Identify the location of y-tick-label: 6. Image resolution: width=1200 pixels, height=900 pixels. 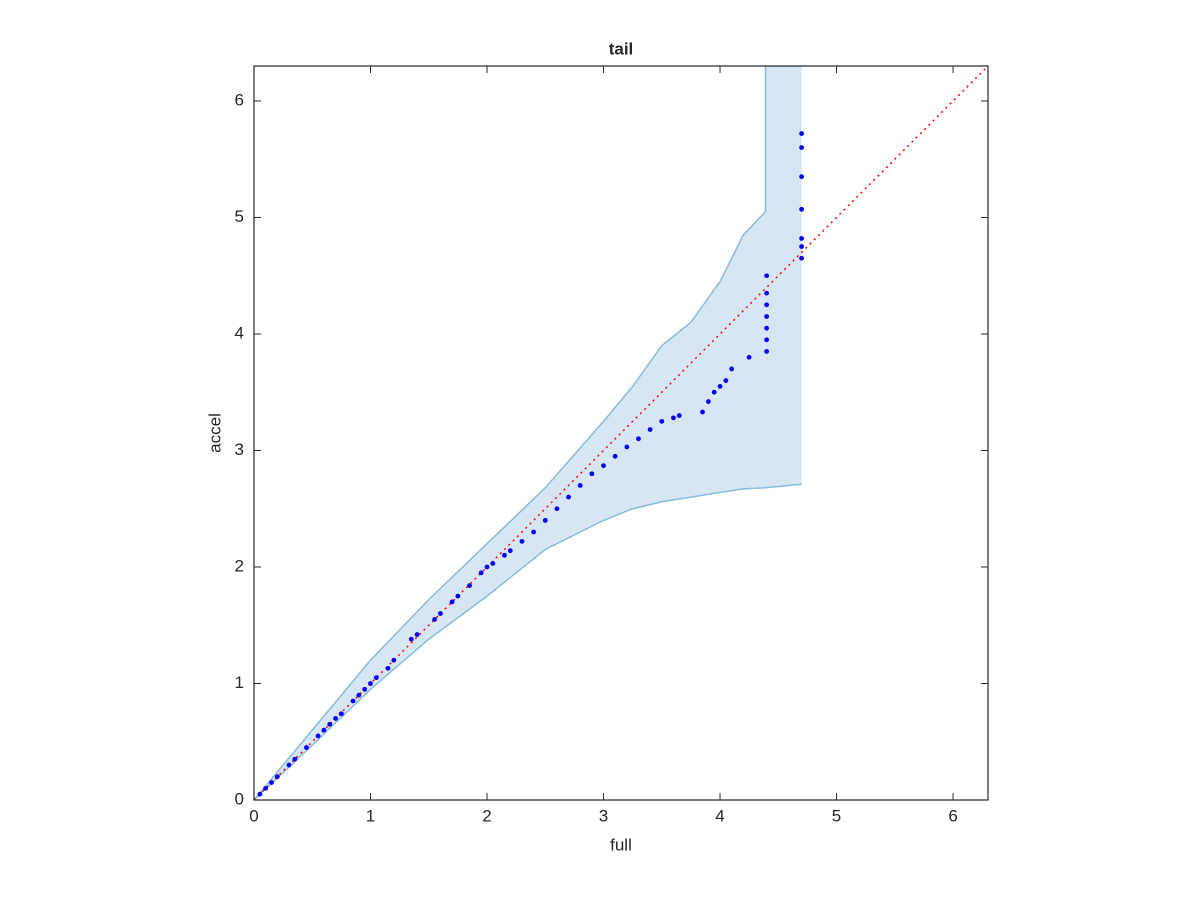
(239, 99).